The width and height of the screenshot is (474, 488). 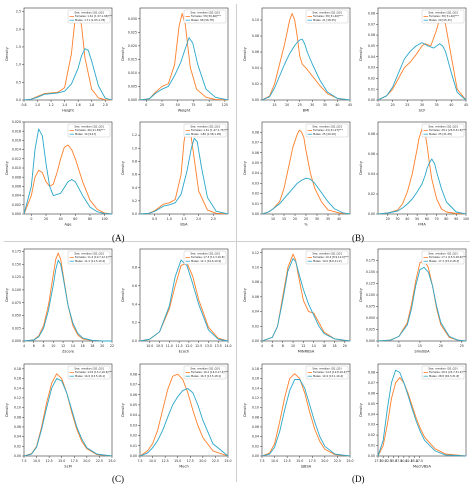 I want to click on y-tick-label: 0.14, so click(x=255, y=388).